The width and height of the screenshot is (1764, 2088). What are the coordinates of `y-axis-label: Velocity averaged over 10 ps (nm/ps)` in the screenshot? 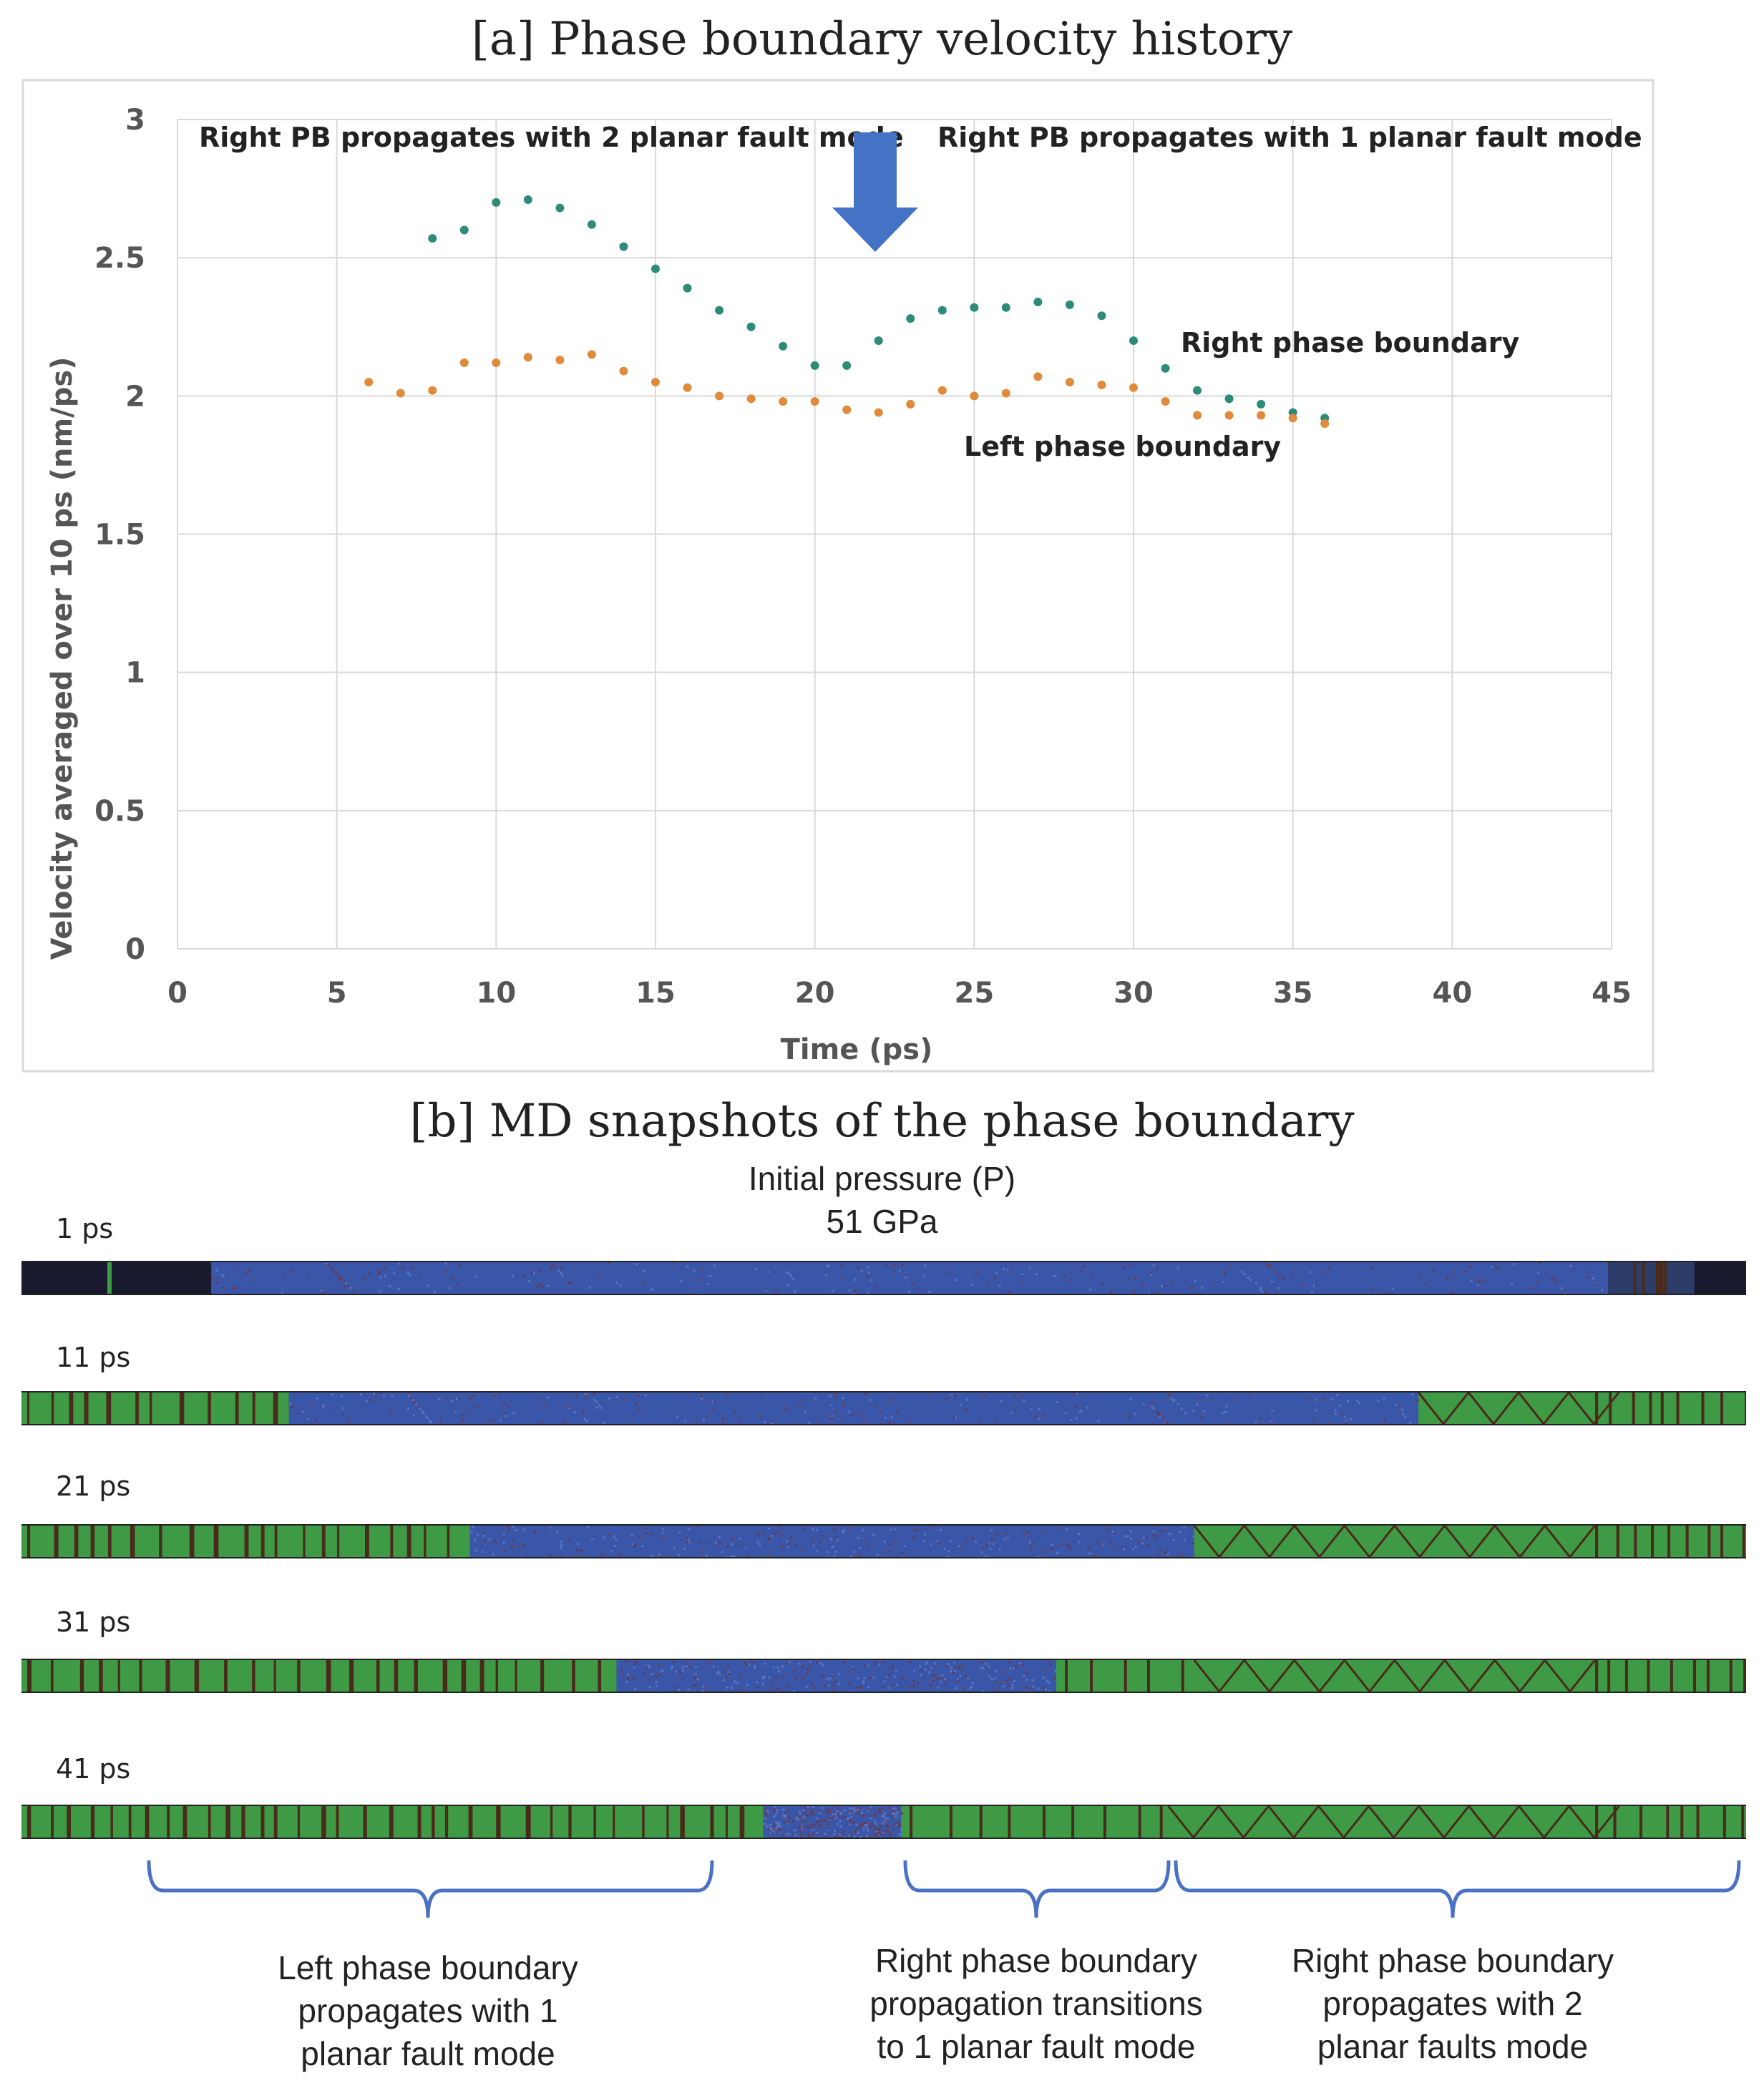 It's located at (62, 658).